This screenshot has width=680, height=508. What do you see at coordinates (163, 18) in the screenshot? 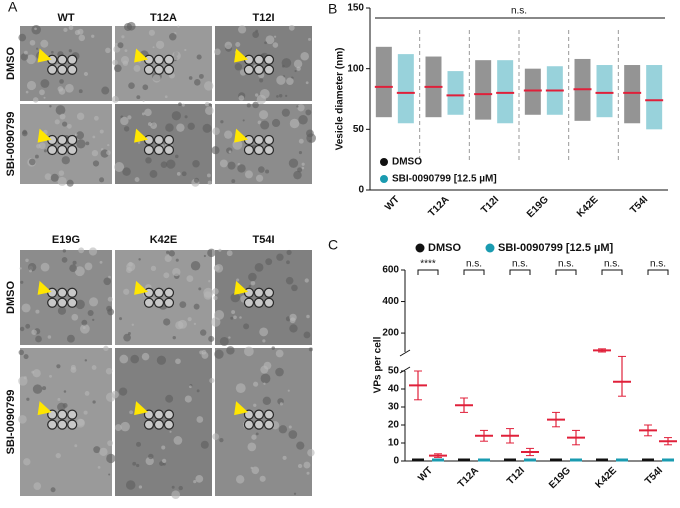
I see `column-label: T12A` at bounding box center [163, 18].